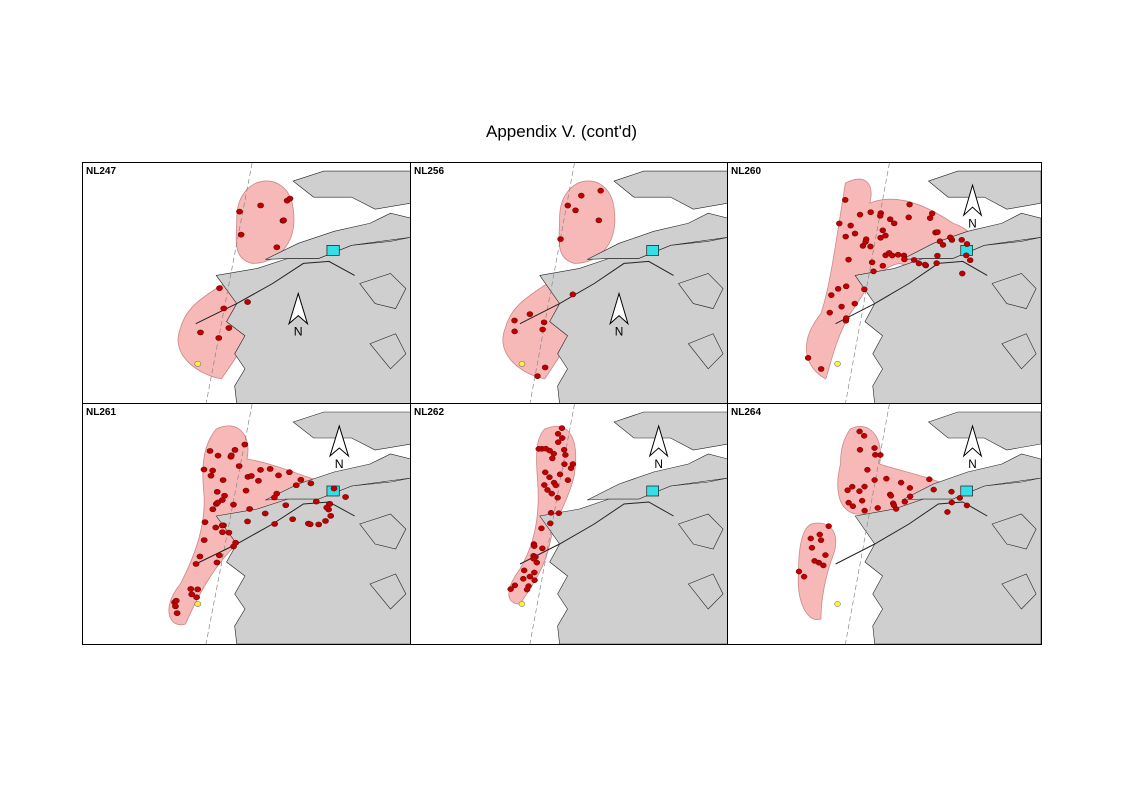 The height and width of the screenshot is (793, 1123). What do you see at coordinates (746, 412) in the screenshot?
I see `panel-label: NL264` at bounding box center [746, 412].